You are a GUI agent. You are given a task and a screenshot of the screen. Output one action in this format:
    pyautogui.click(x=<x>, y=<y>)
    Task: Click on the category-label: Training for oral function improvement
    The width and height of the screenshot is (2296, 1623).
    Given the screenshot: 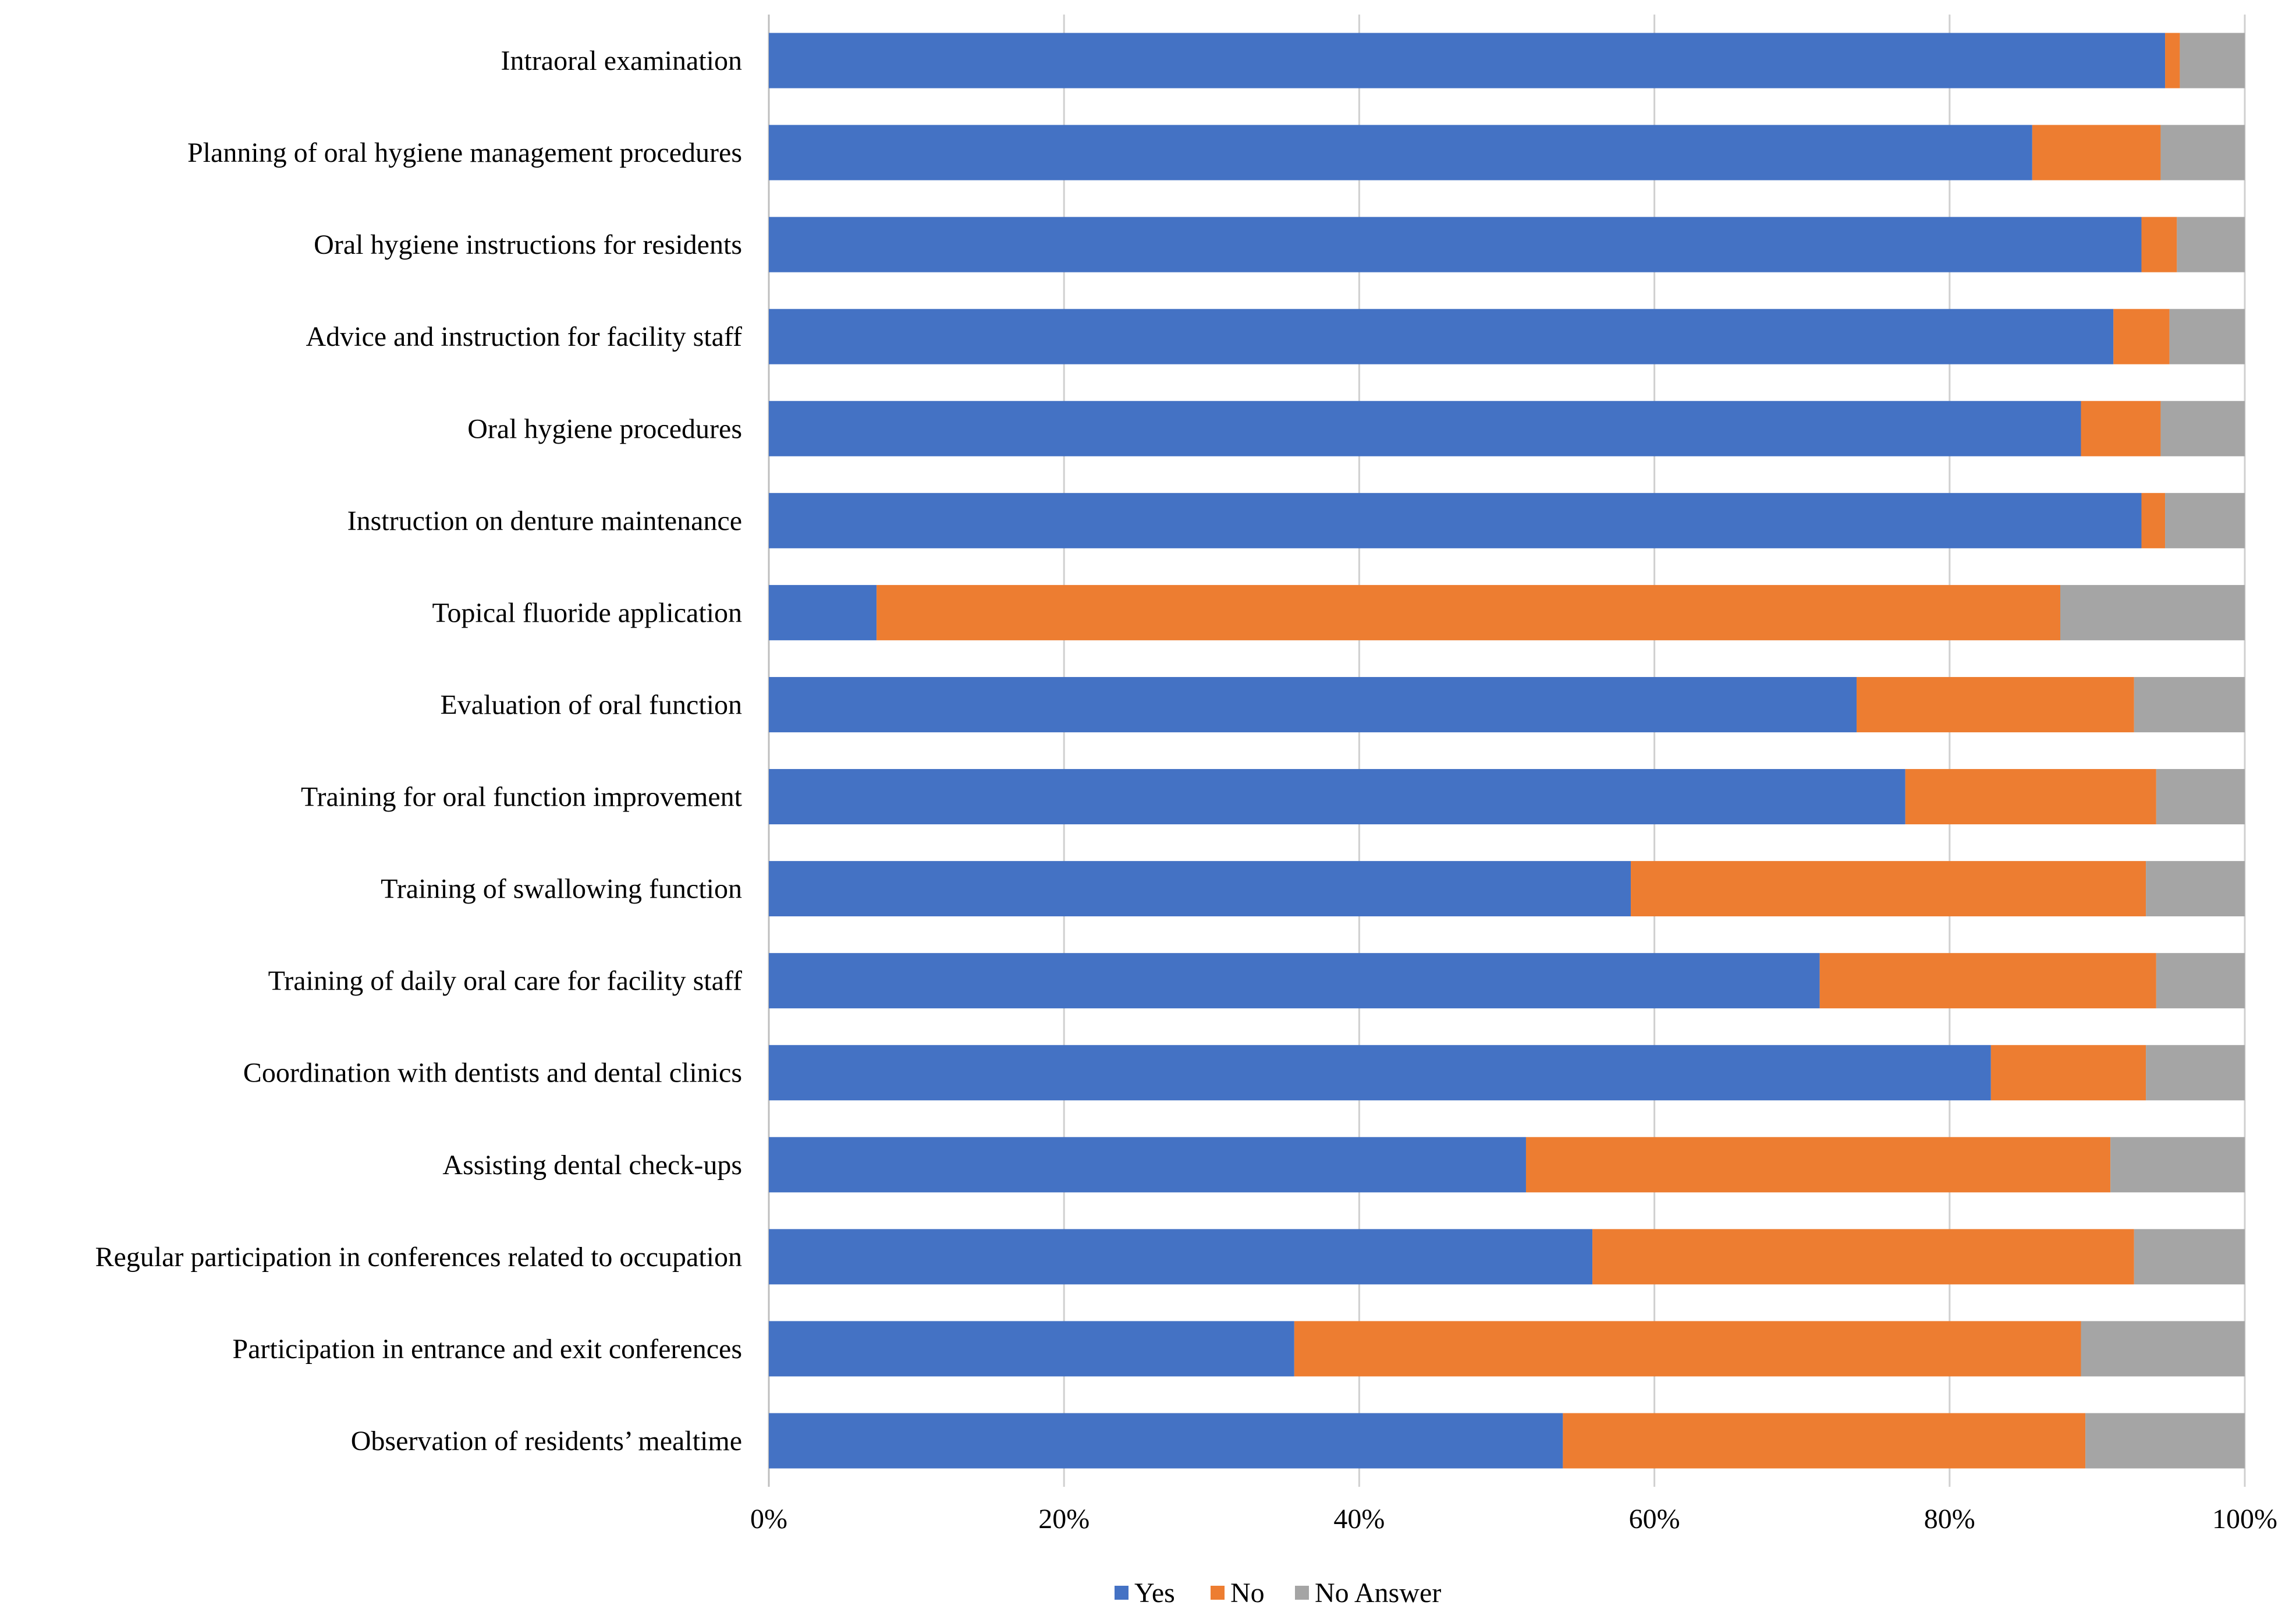 What is the action you would take?
    pyautogui.click(x=522, y=797)
    